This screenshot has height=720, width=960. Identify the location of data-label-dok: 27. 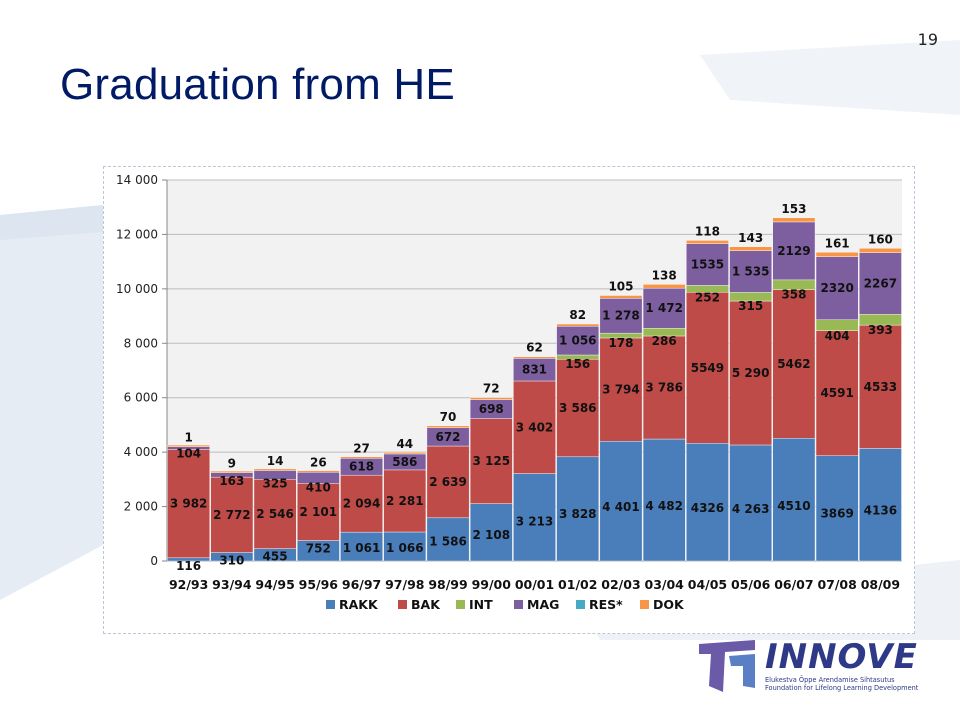
(361, 449).